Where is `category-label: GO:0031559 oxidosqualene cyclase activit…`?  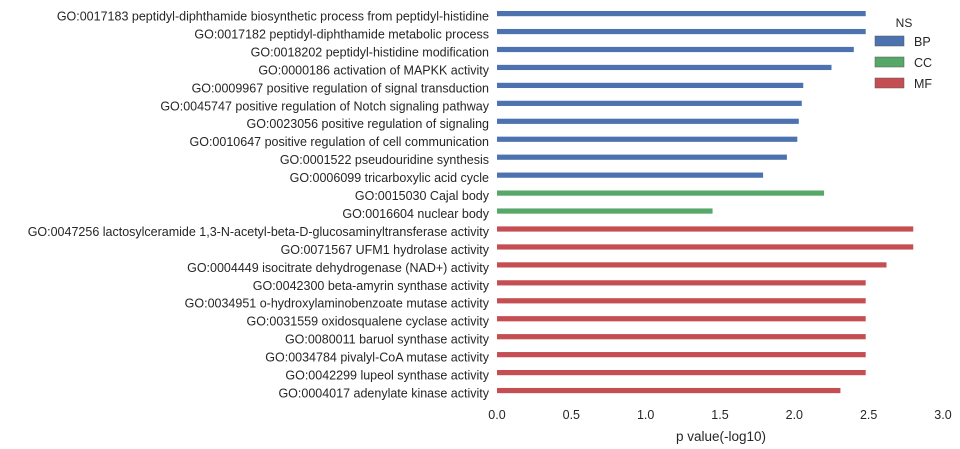 category-label: GO:0031559 oxidosqualene cyclase activit… is located at coordinates (367, 322).